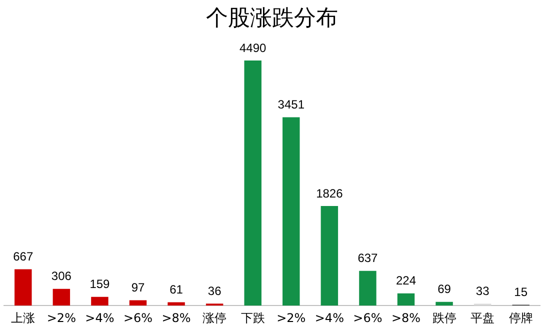 This screenshot has width=544, height=334. What do you see at coordinates (330, 193) in the screenshot?
I see `data-label: 1826` at bounding box center [330, 193].